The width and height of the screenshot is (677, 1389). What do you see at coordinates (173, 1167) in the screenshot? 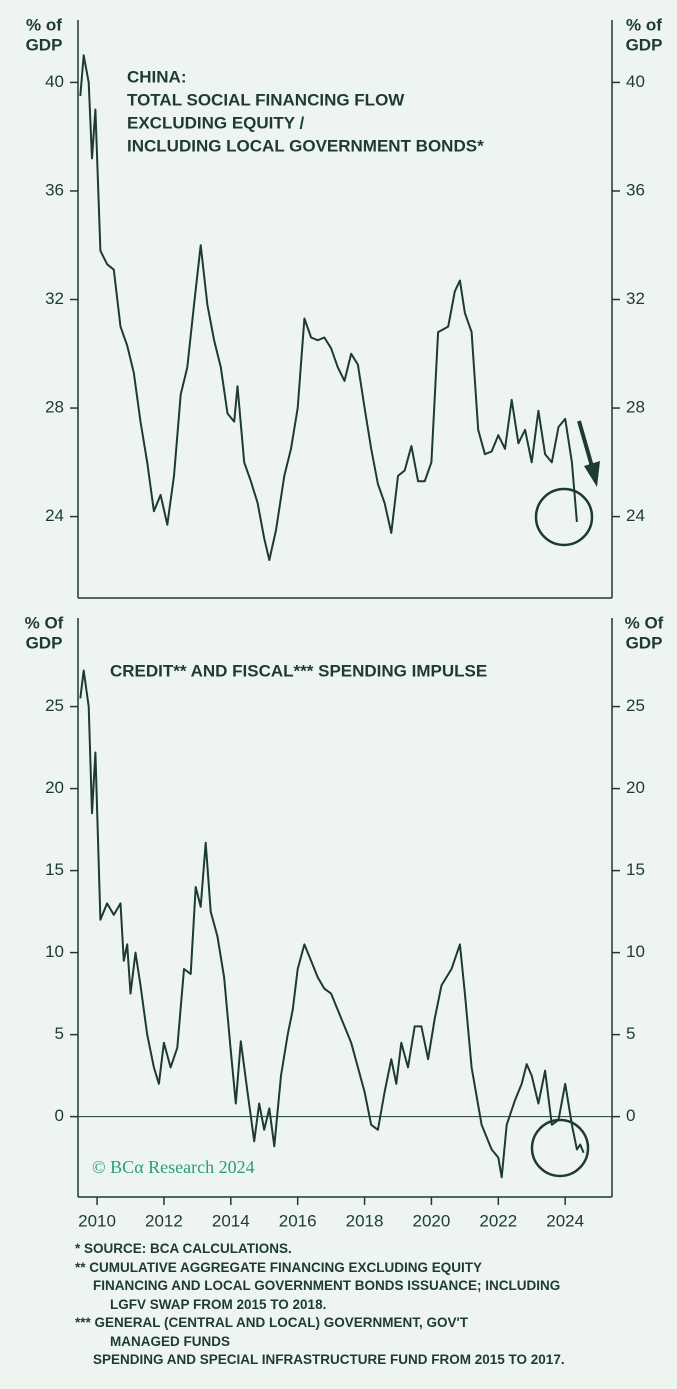
I see `watermark: © BCα Research 2024` at bounding box center [173, 1167].